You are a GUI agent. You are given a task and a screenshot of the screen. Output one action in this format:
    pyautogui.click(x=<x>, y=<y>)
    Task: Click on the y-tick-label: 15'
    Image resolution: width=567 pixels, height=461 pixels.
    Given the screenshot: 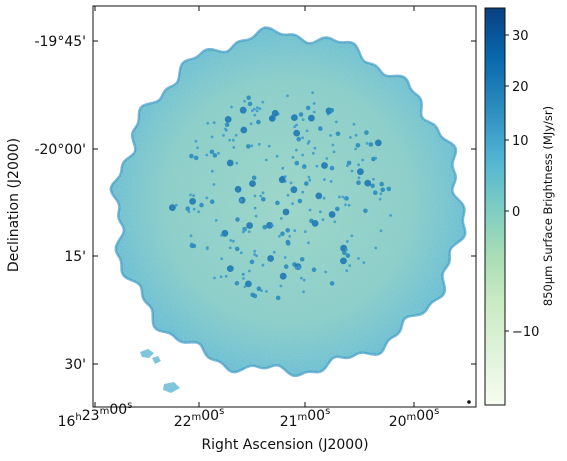 What is the action you would take?
    pyautogui.click(x=75, y=257)
    